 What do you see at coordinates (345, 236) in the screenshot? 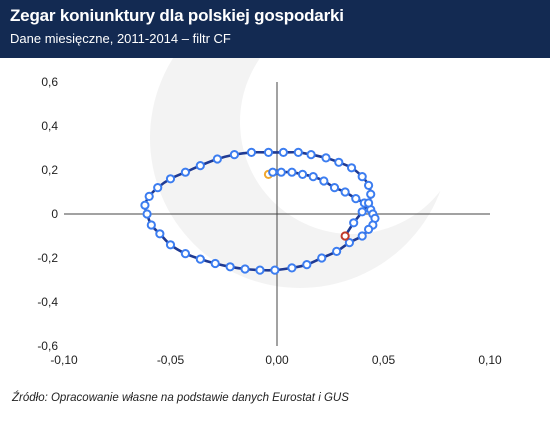
I see `data-point-end` at bounding box center [345, 236].